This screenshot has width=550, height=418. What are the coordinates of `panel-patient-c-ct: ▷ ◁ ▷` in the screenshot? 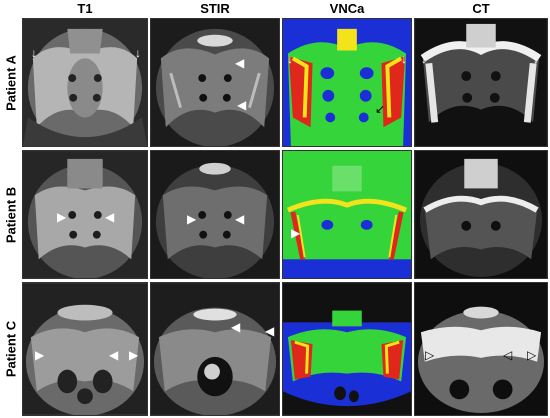 It's located at (481, 349).